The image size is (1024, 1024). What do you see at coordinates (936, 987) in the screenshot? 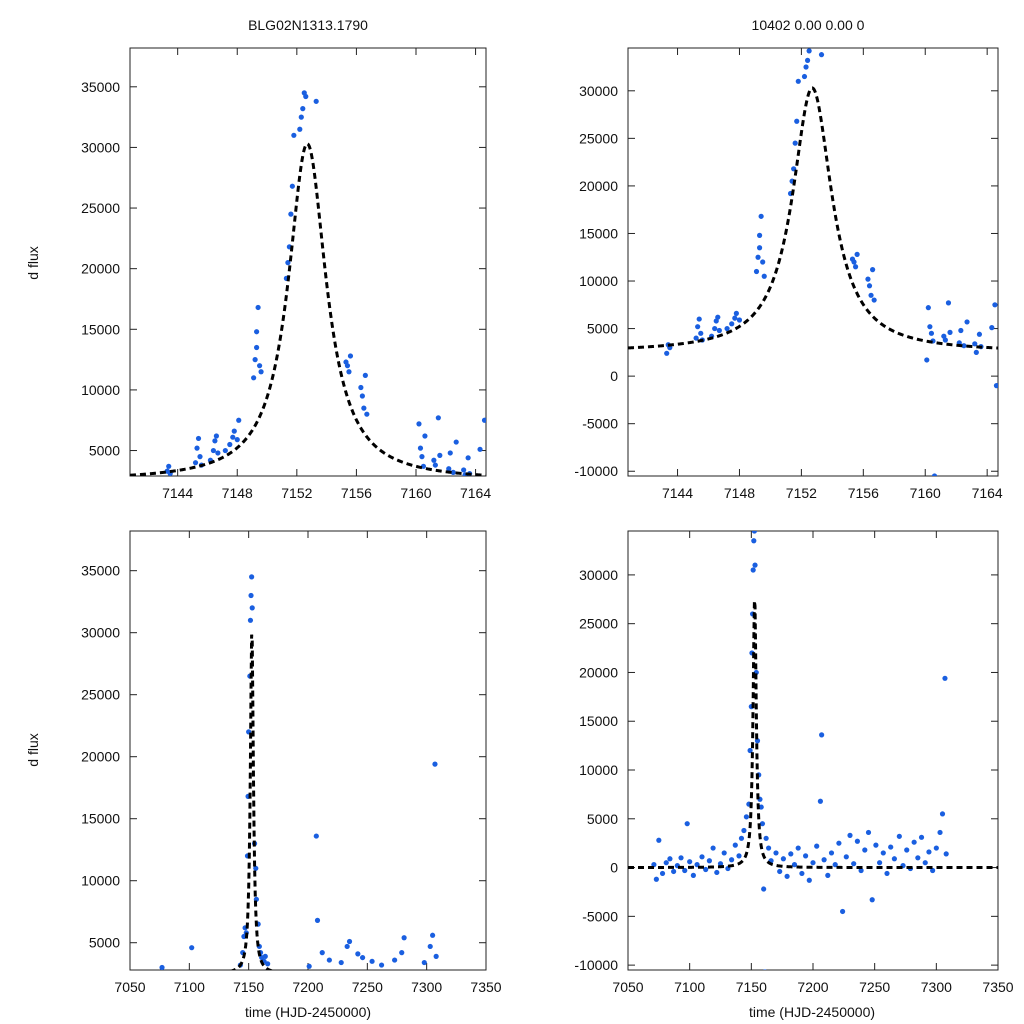
I see `x-tick-label: 7300` at bounding box center [936, 987].